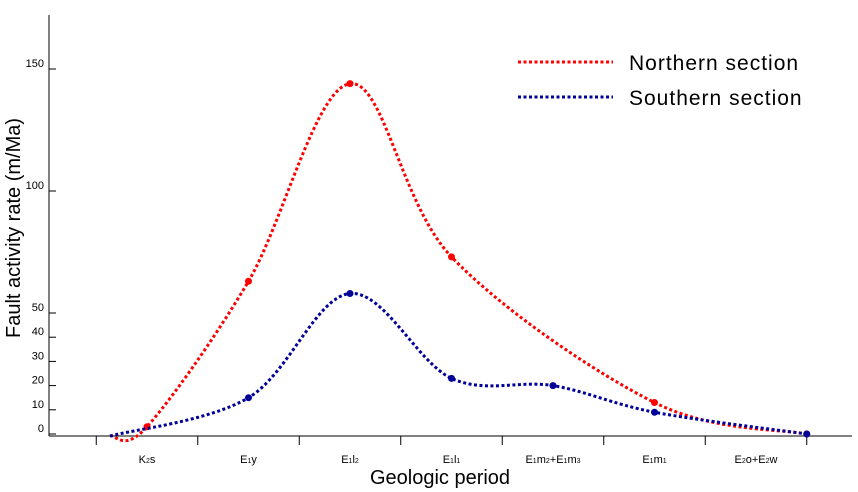 Image resolution: width=858 pixels, height=492 pixels. Describe the element at coordinates (350, 460) in the screenshot. I see `x-tick-label: E1l2` at that location.